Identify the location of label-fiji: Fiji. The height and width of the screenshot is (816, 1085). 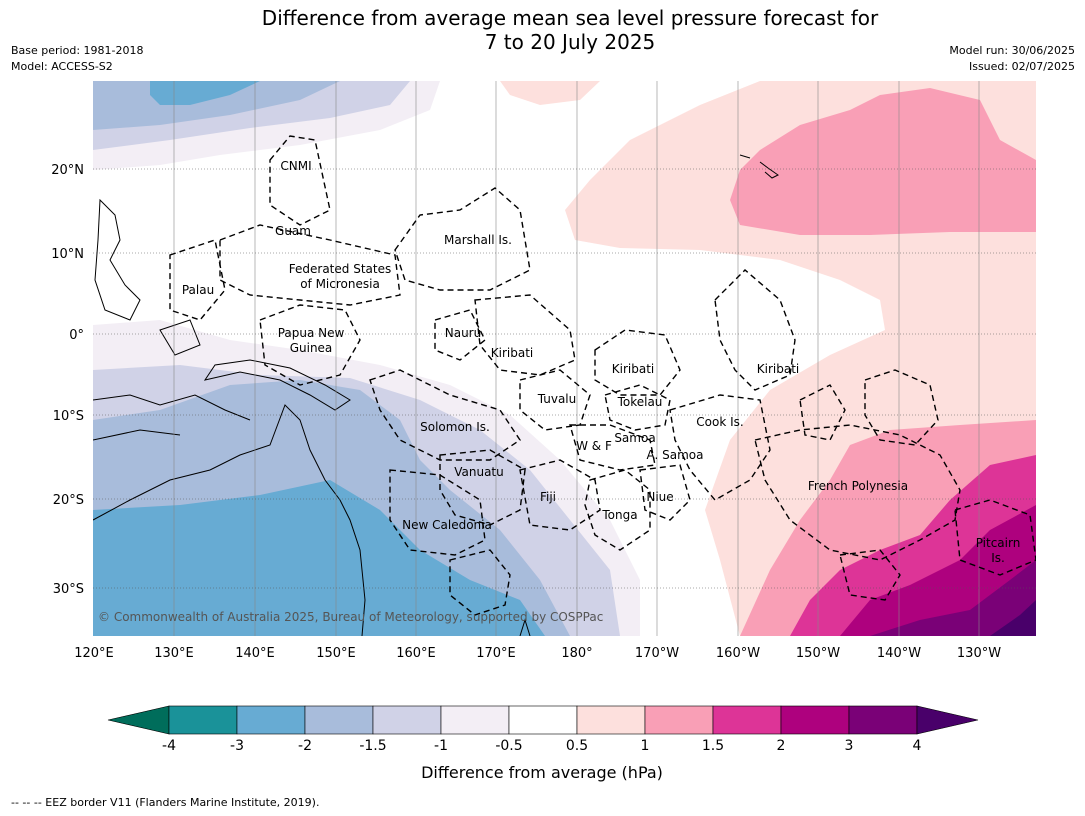
(548, 497).